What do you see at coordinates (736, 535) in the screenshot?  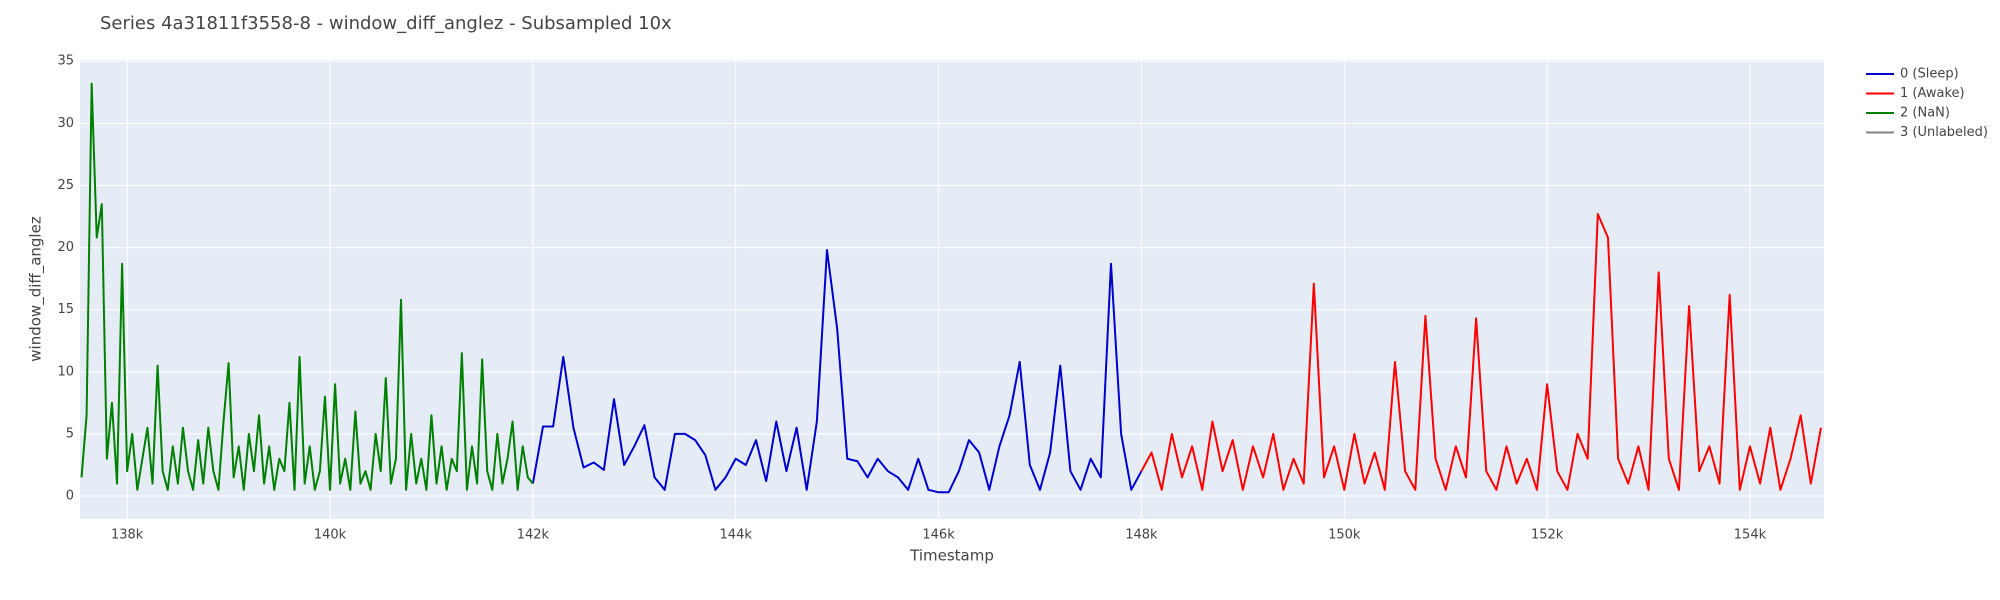 I see `x-tick-label: 144k` at bounding box center [736, 535].